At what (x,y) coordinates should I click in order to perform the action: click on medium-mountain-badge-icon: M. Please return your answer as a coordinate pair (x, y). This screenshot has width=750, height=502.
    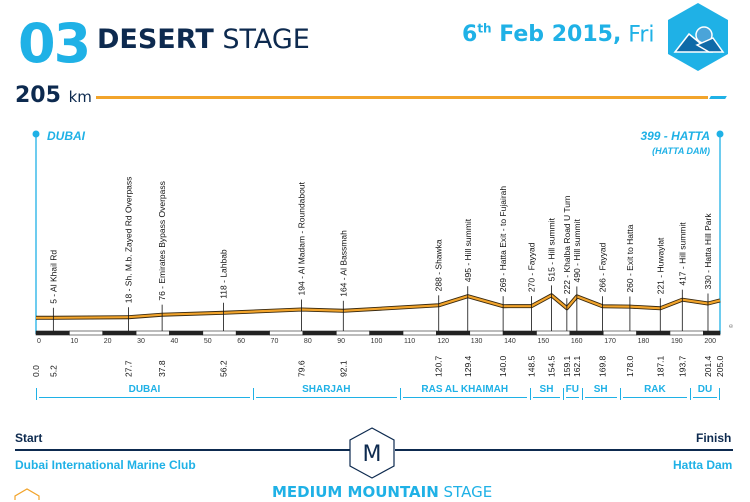
    Looking at the image, I should click on (372, 453).